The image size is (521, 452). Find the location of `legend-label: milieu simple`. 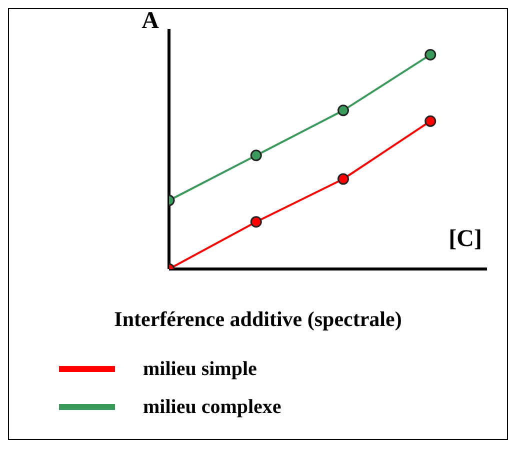

legend-label: milieu simple is located at coordinates (200, 369).